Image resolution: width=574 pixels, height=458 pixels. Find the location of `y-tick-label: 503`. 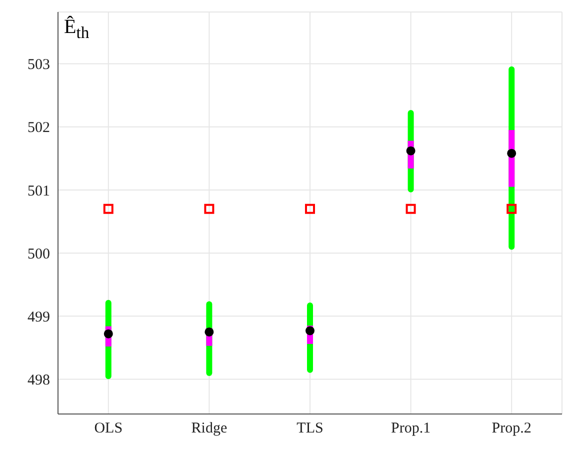

y-tick-label: 503 is located at coordinates (39, 65).